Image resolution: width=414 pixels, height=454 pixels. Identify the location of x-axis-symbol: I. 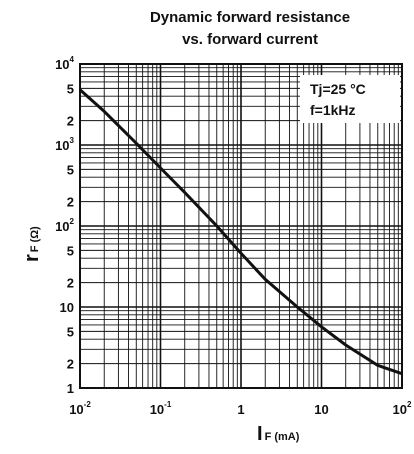
(260, 434).